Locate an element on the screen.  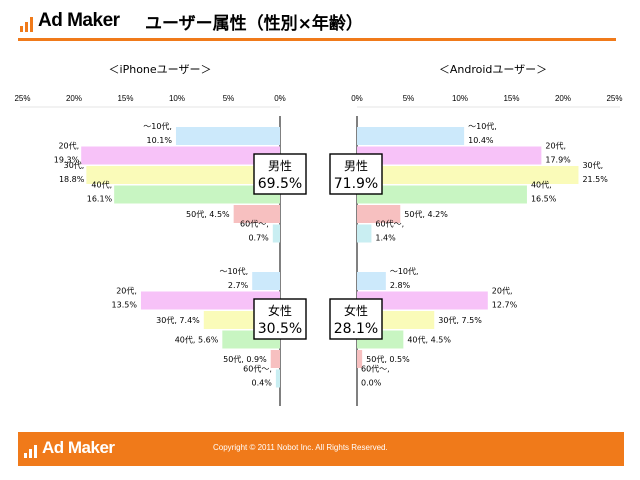
footer-logo-text: Ad Maker is located at coordinates (78, 447).